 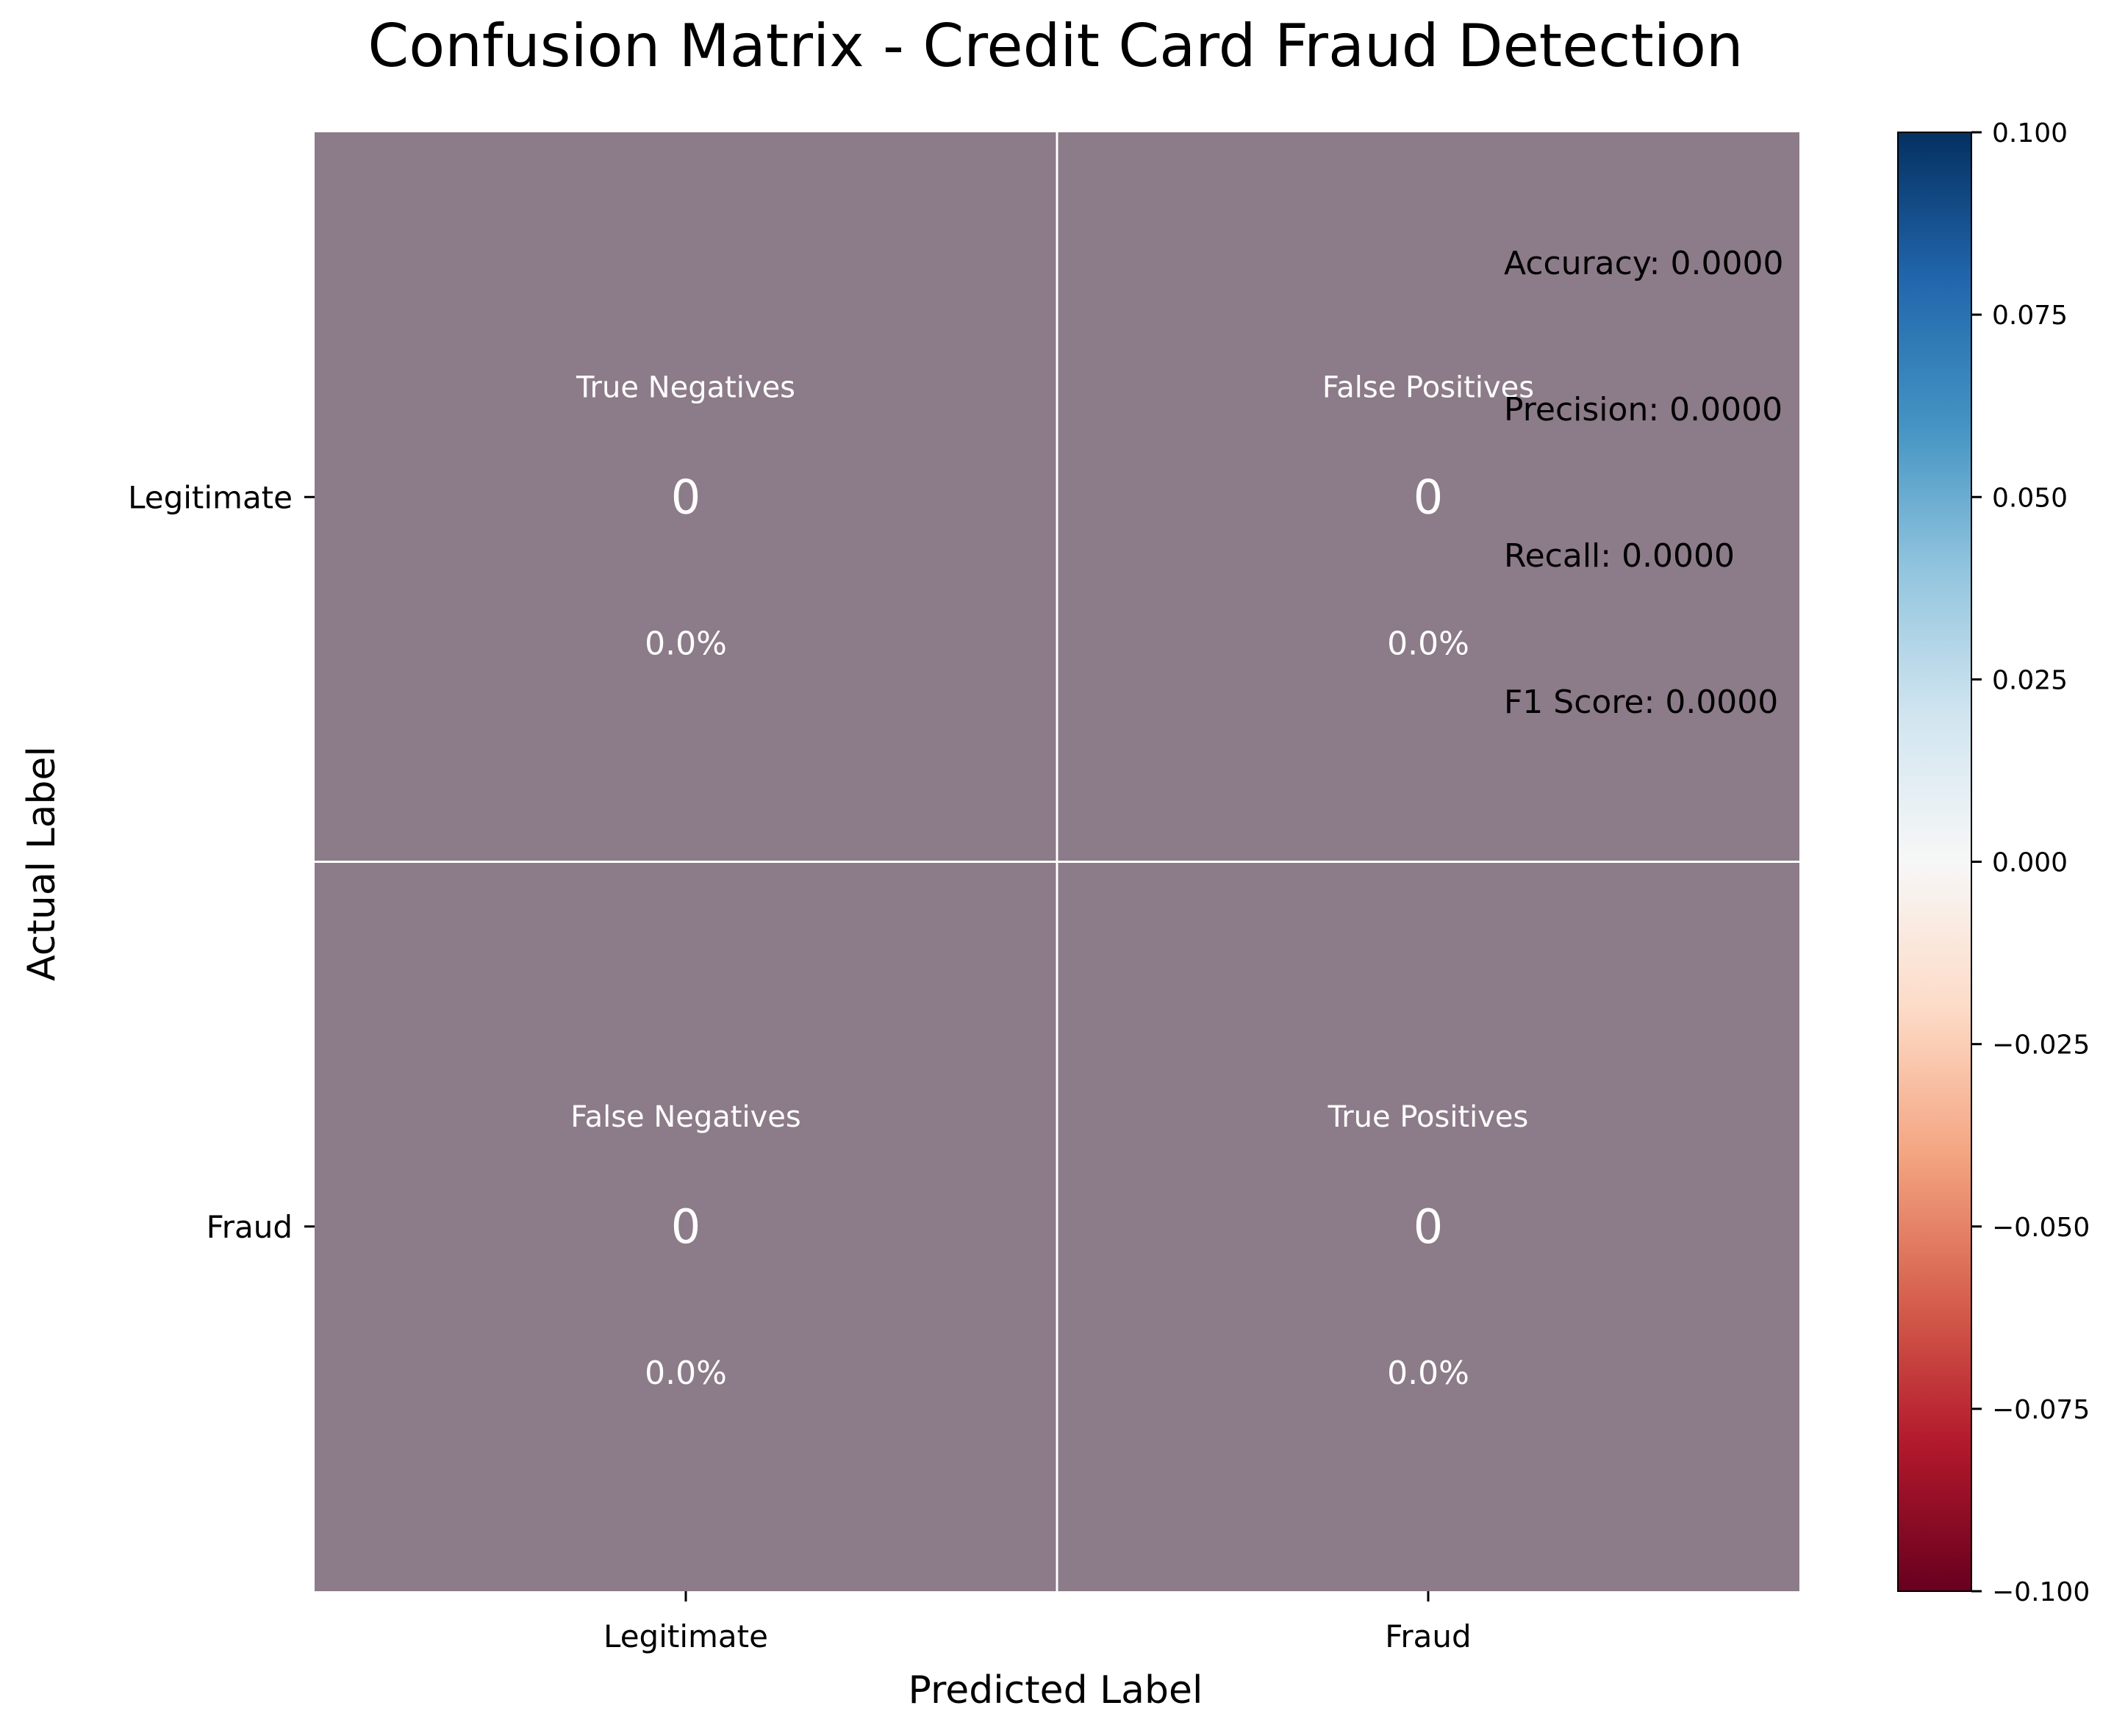 I want to click on x-tick-label: Legitimate, so click(x=685, y=1636).